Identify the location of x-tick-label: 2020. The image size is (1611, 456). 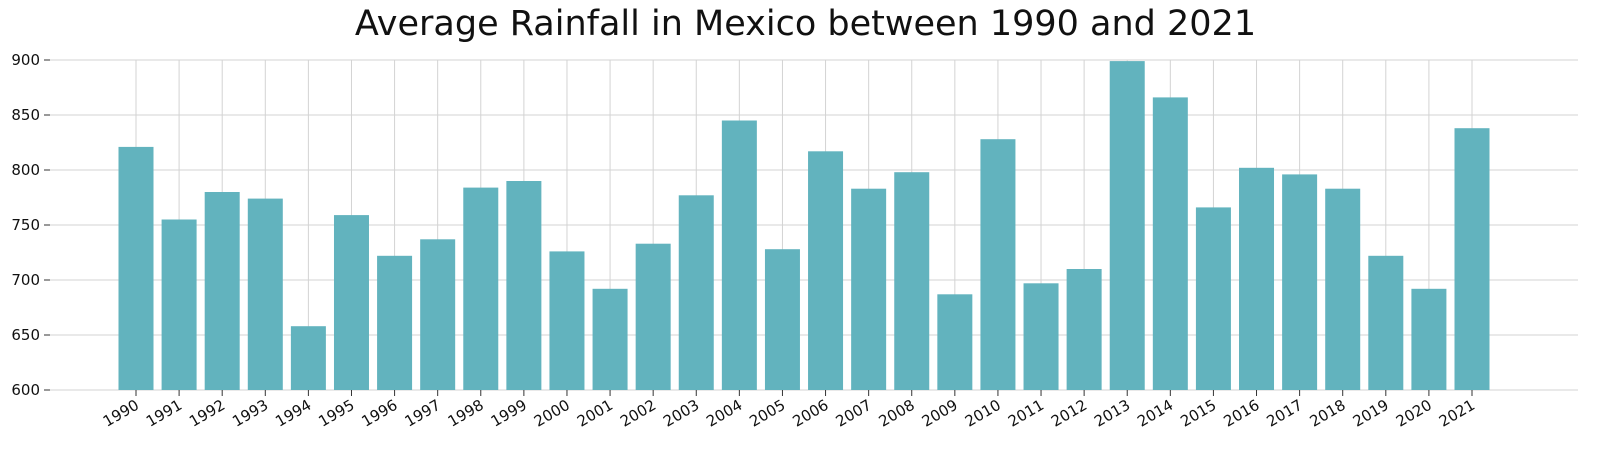
(1414, 413).